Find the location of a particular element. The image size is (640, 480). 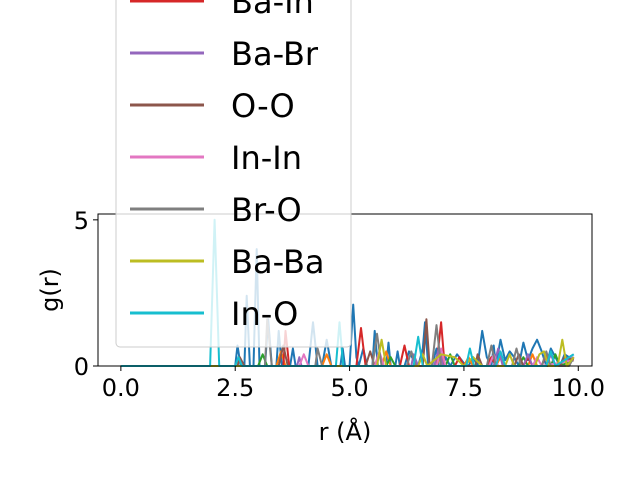

x-tick-label: 0.0 is located at coordinates (121, 388).